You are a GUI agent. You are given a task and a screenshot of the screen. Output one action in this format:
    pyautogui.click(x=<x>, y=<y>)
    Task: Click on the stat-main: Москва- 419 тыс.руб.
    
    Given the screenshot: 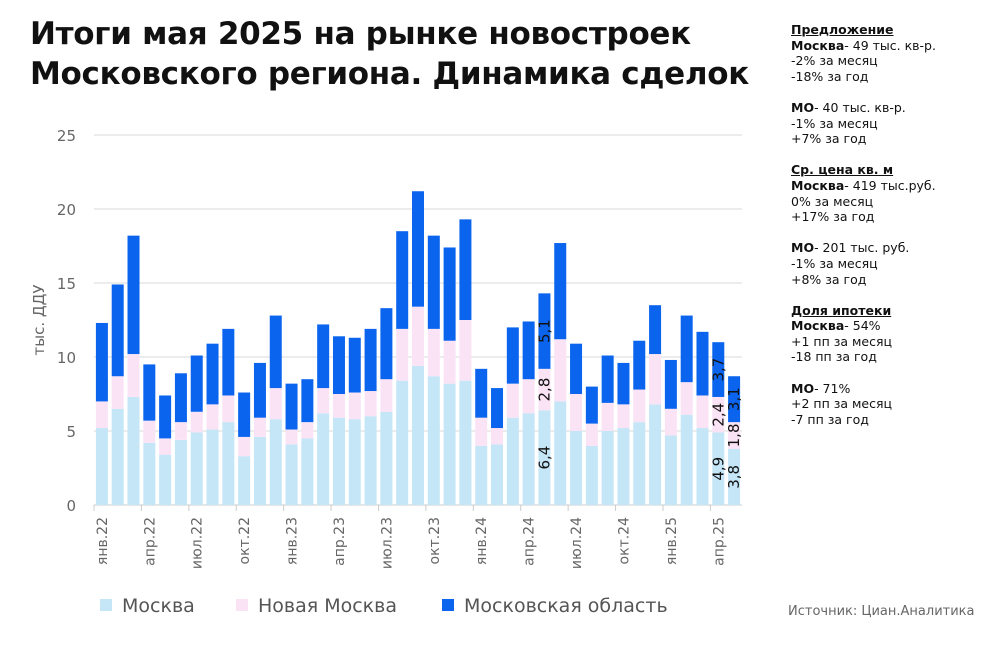 What is the action you would take?
    pyautogui.click(x=863, y=186)
    